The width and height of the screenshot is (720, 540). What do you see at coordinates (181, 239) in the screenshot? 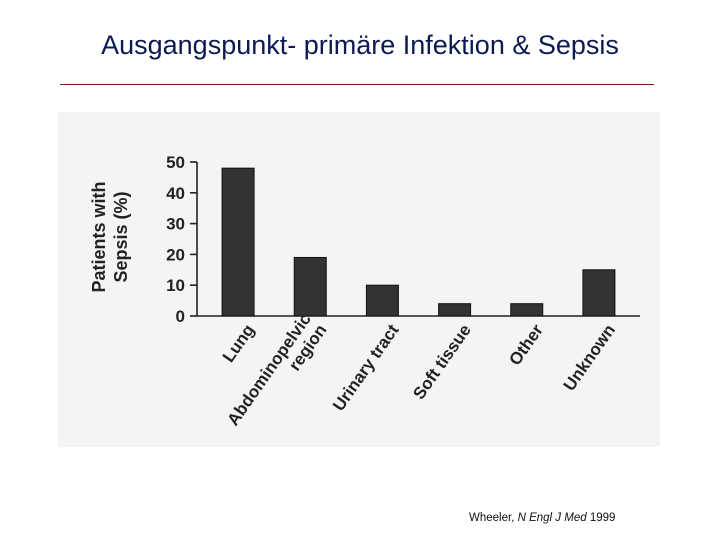
I see `y-ticks: 0 10 20 30 40 50` at bounding box center [181, 239].